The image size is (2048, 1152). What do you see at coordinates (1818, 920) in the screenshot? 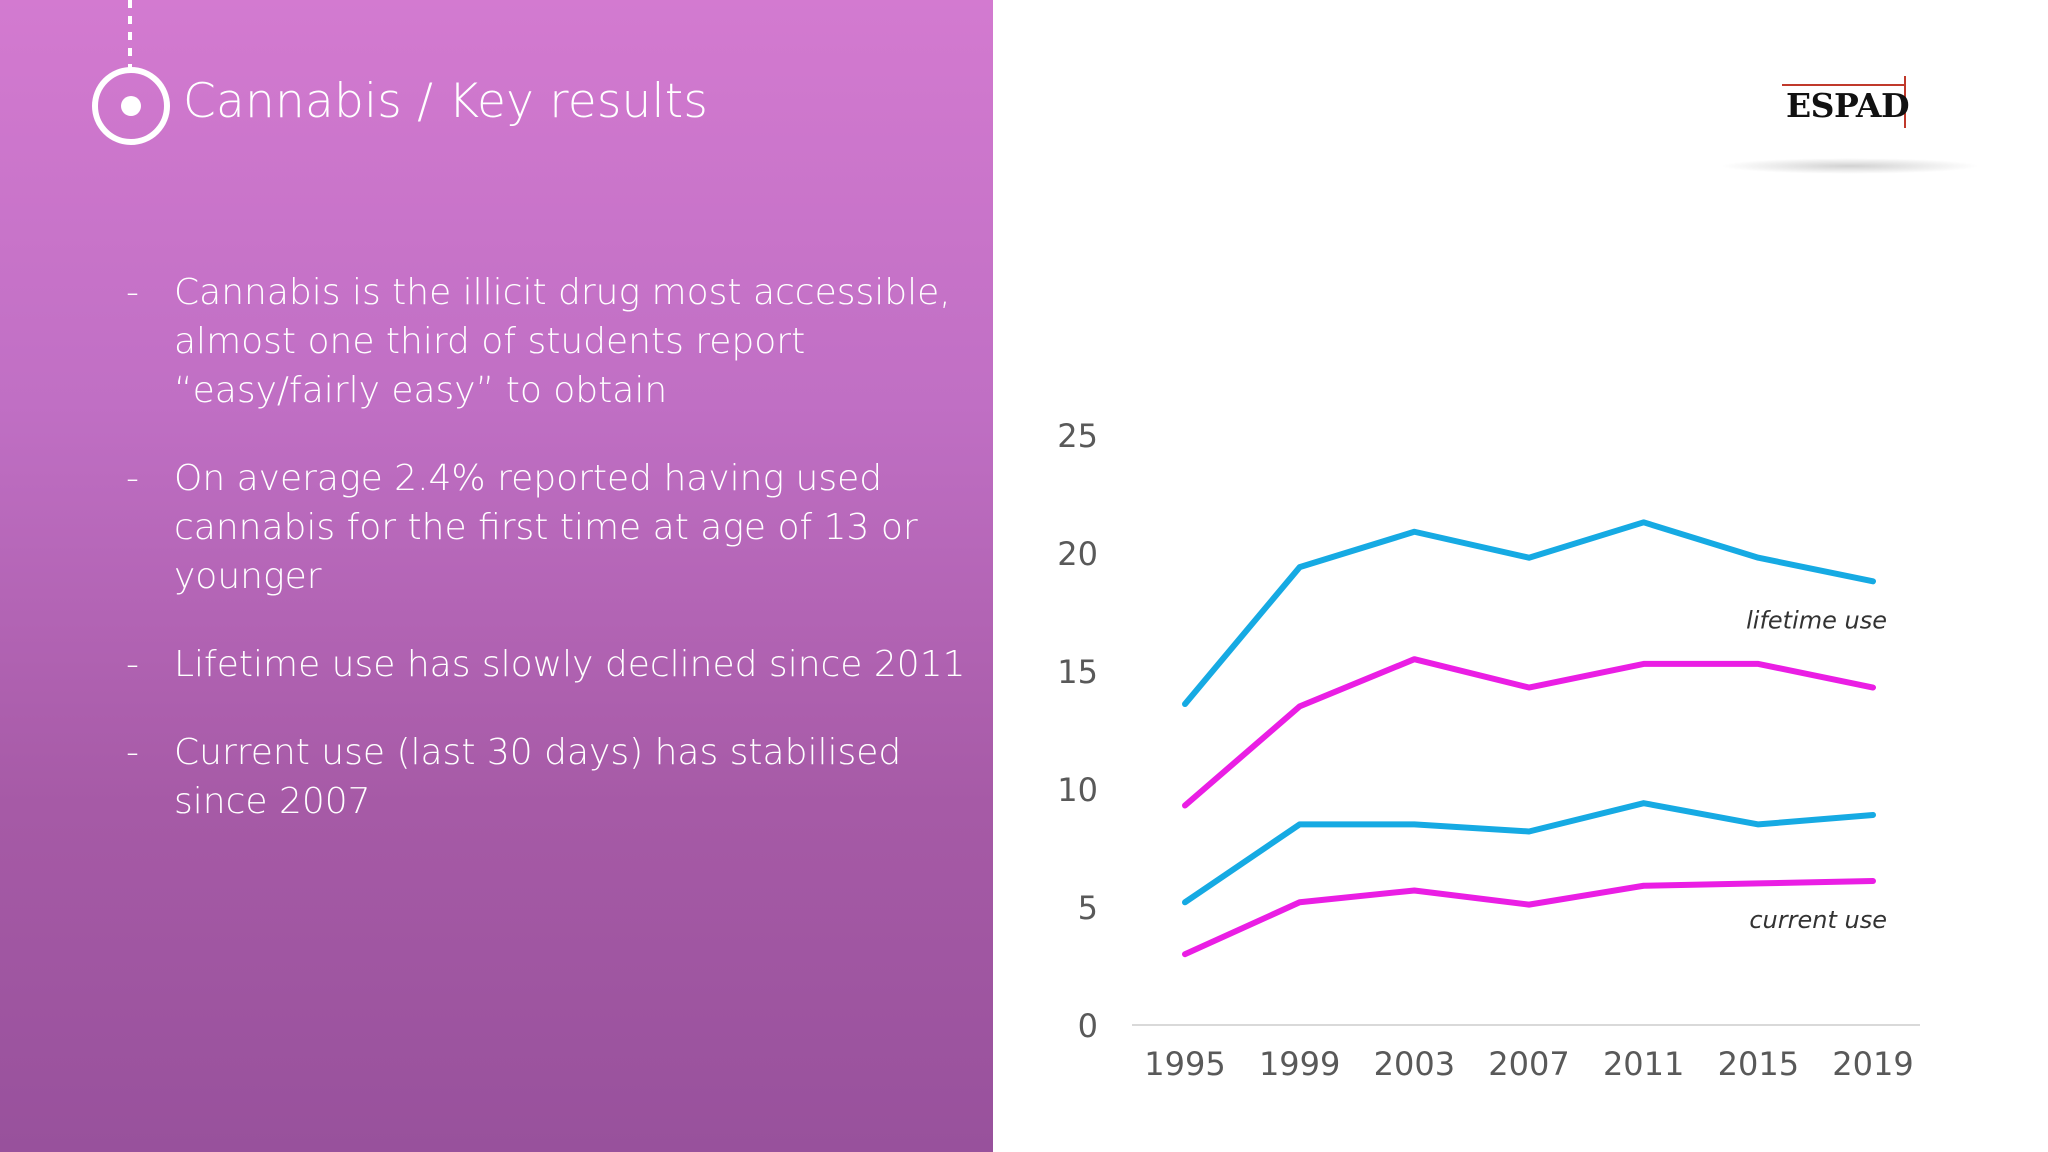
I see `series-annotation: current use` at bounding box center [1818, 920].